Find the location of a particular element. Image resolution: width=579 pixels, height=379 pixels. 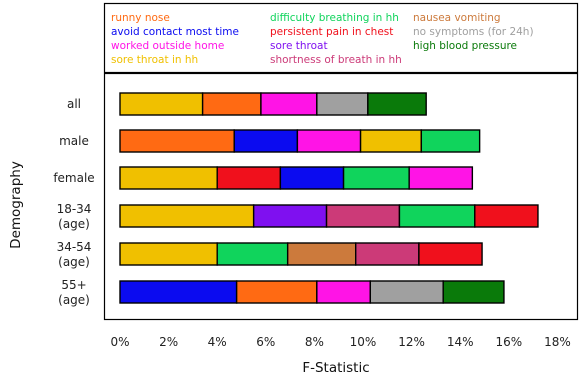

x-tick-label: 4% is located at coordinates (217, 342).